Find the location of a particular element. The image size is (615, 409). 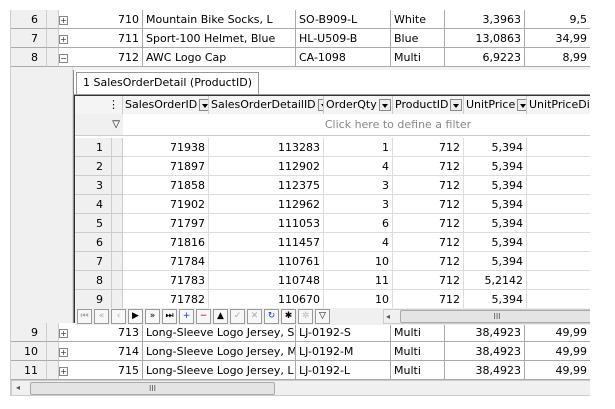

column-header: ProductID is located at coordinates (428, 105).